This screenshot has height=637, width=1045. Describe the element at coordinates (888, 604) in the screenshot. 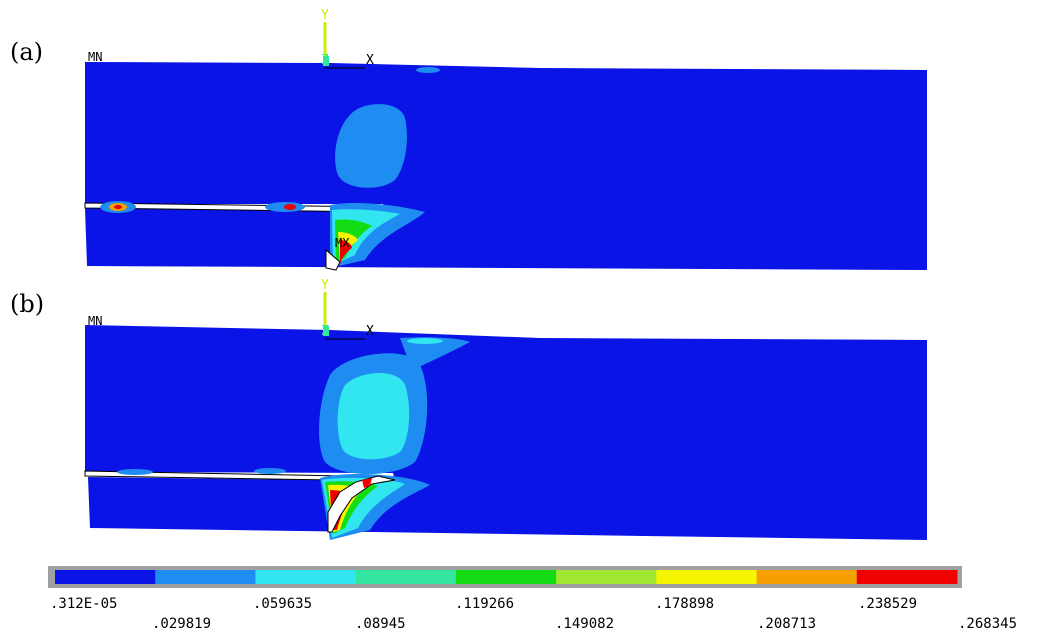

I see `colorbar-label-top: .238529` at that location.